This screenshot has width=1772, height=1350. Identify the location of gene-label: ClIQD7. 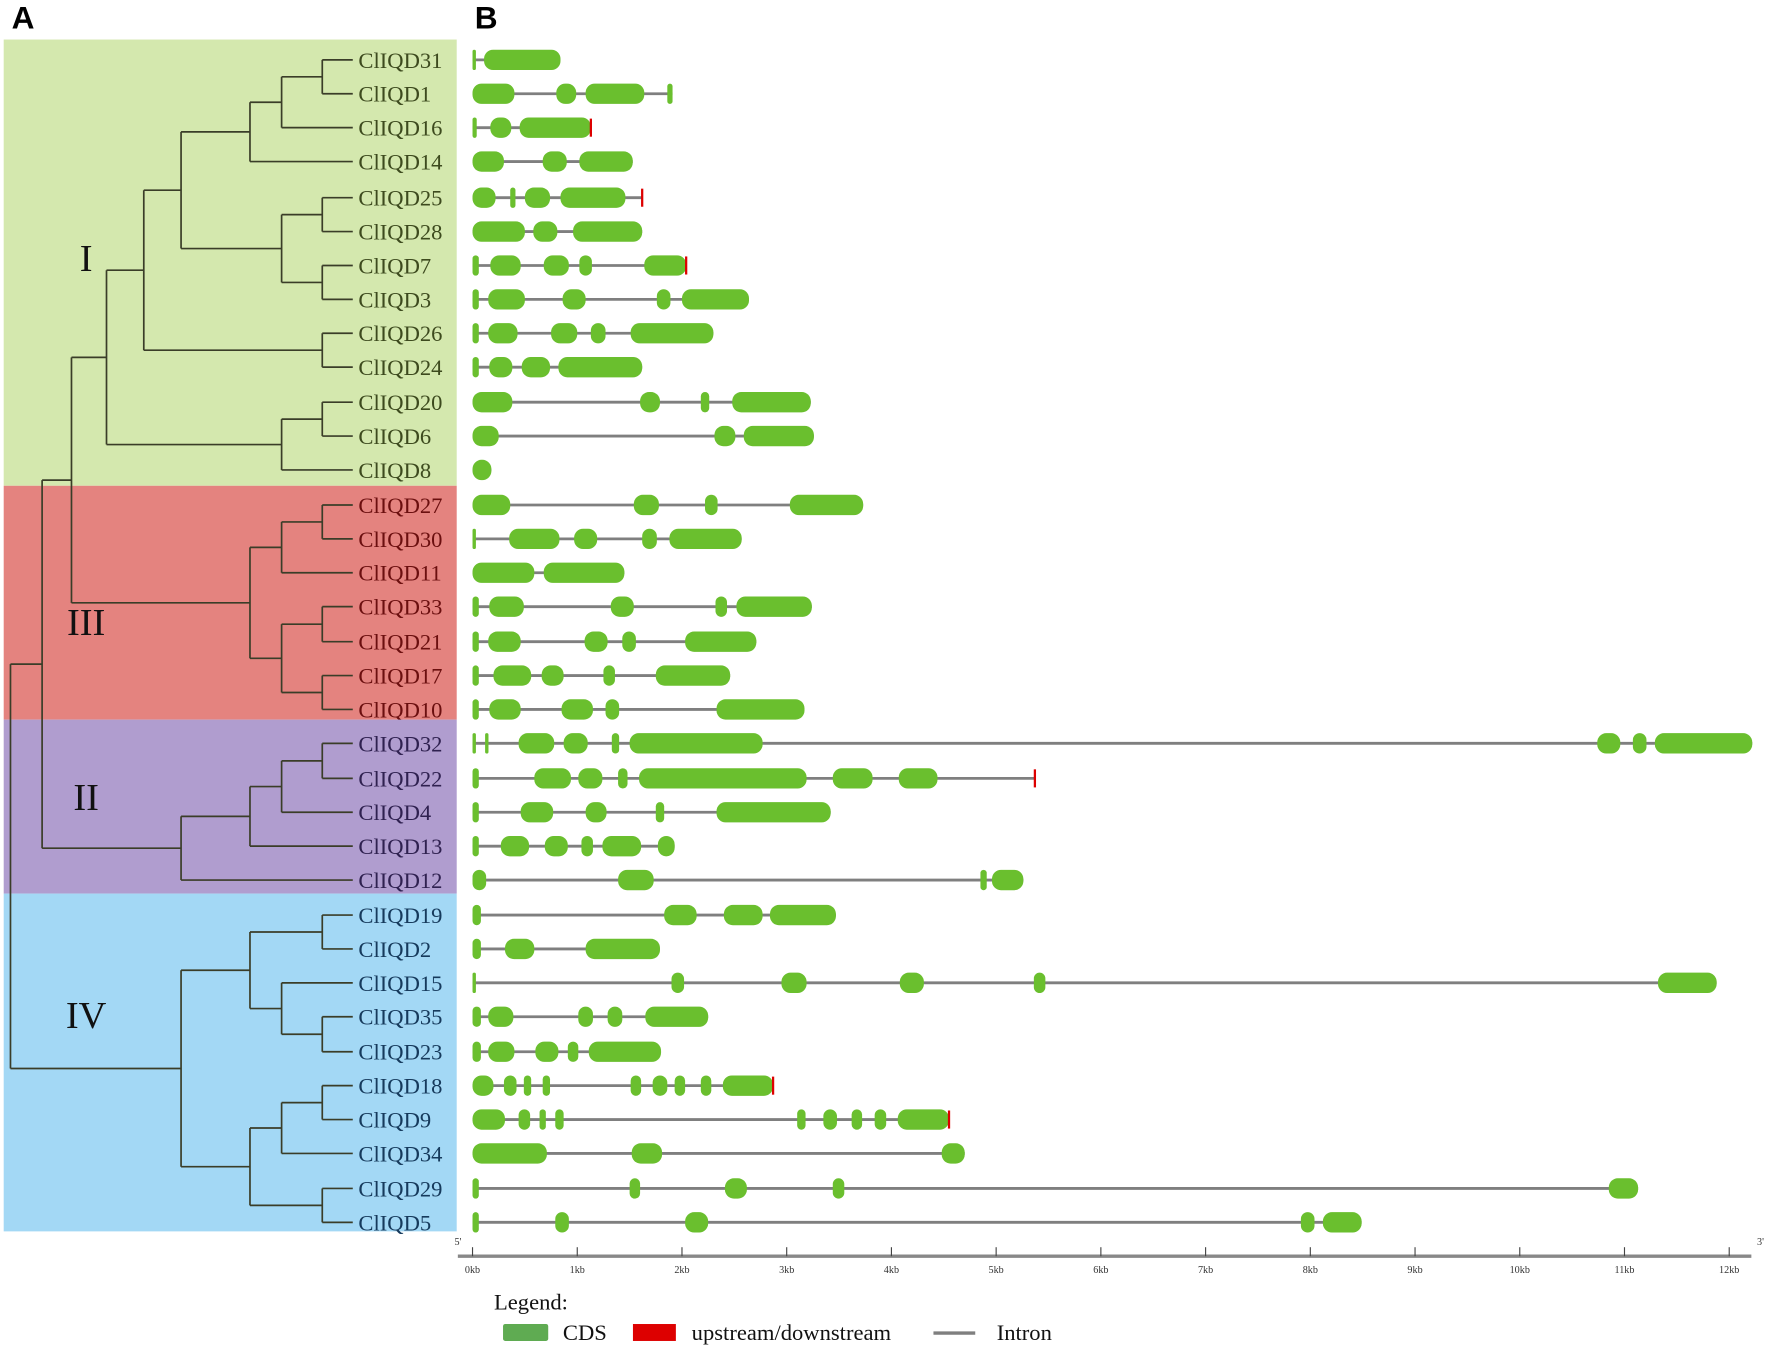
(394, 265).